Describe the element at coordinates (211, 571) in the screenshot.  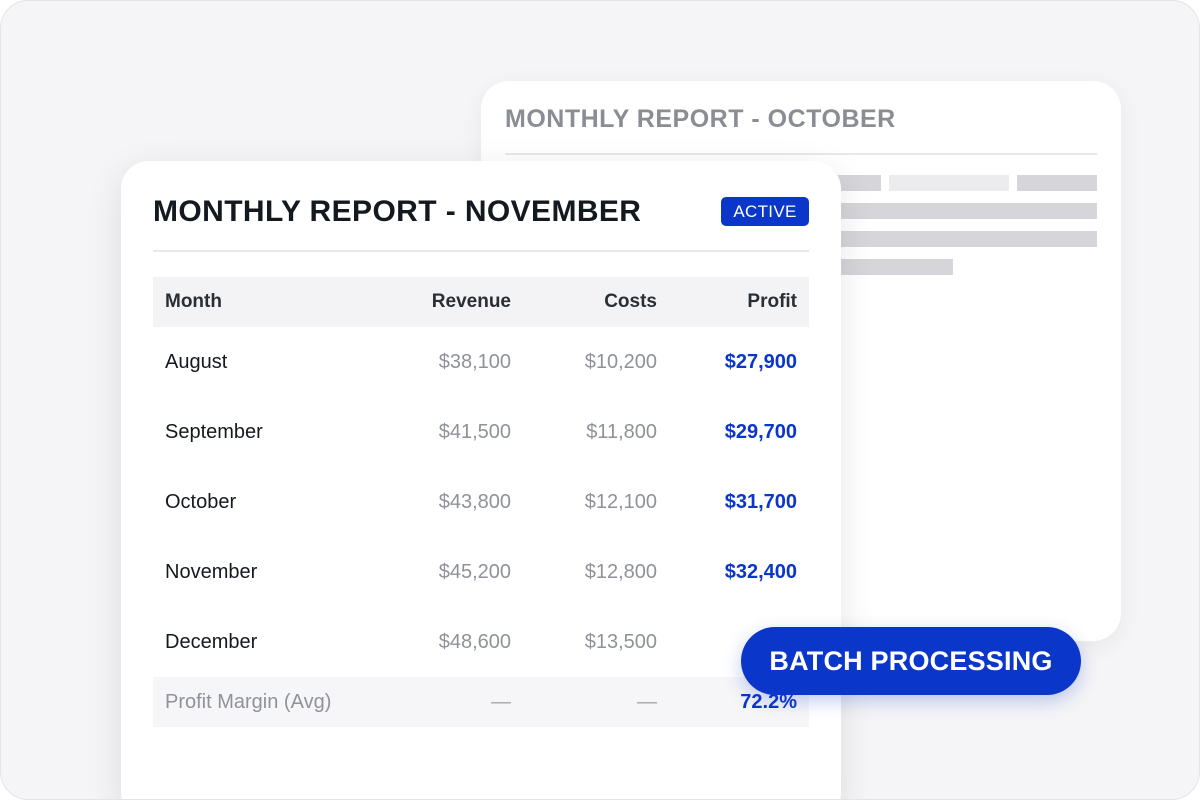
I see `cell-month: November` at that location.